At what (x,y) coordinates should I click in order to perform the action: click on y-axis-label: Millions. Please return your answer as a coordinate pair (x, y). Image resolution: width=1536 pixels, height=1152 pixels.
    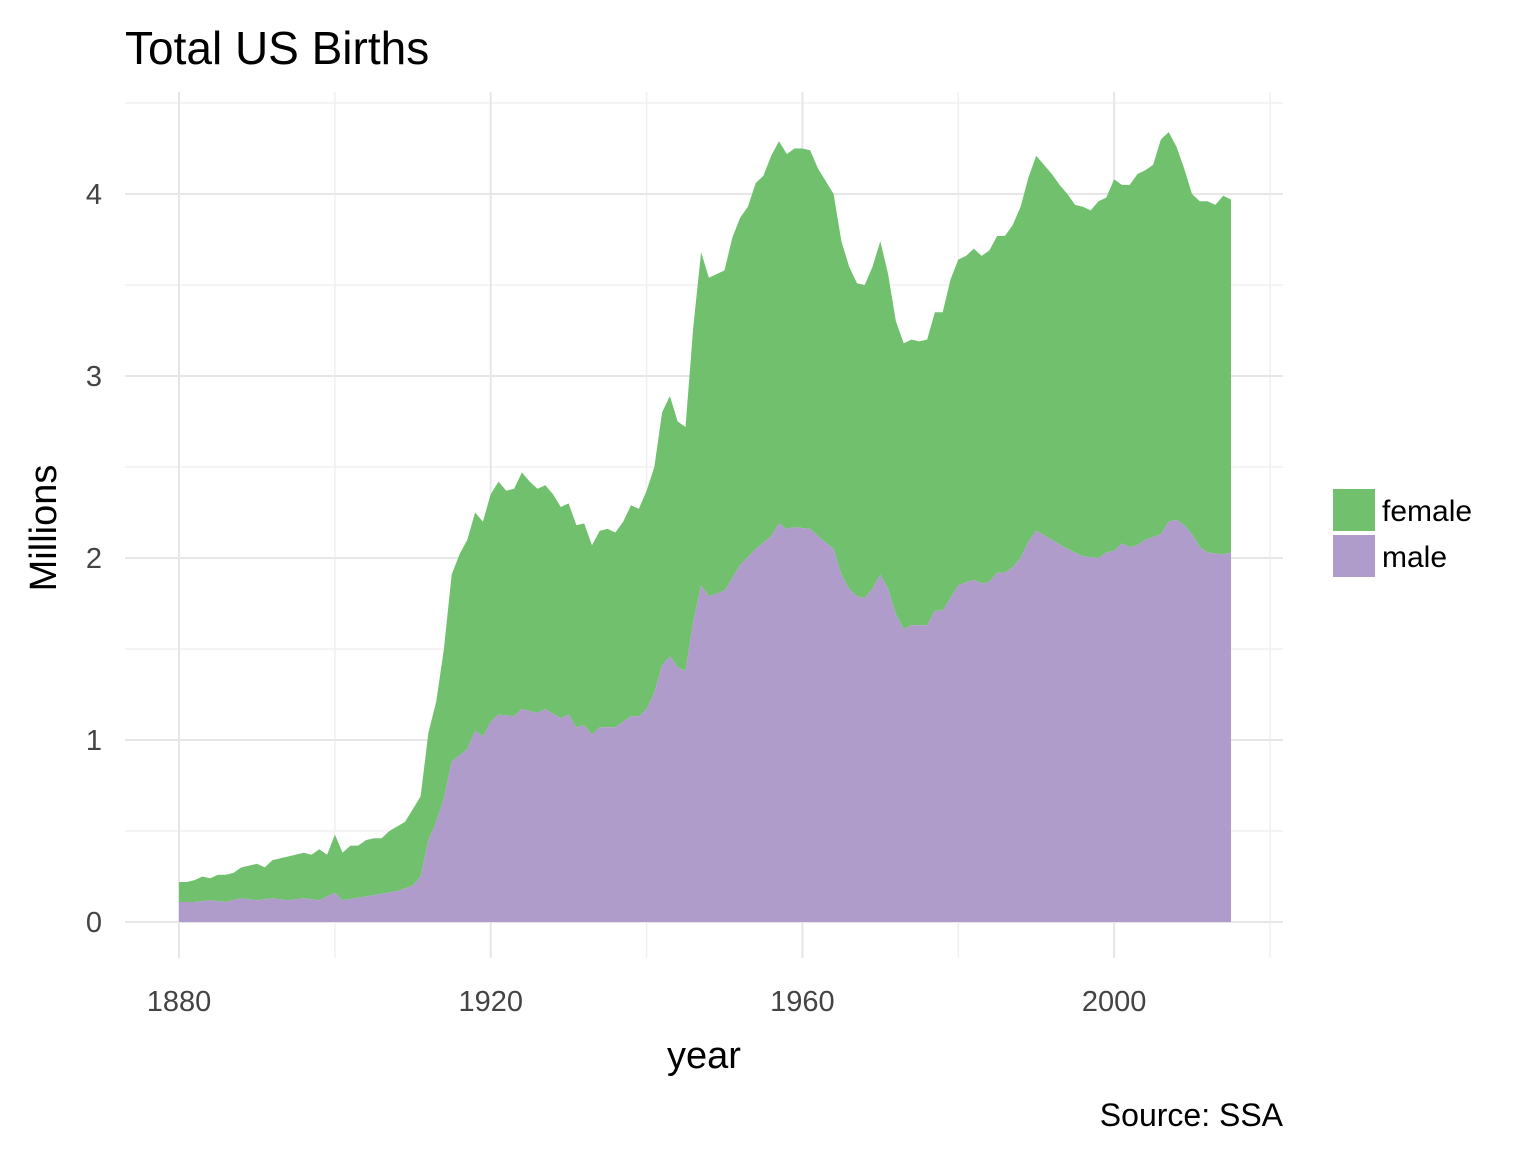
    Looking at the image, I should click on (44, 528).